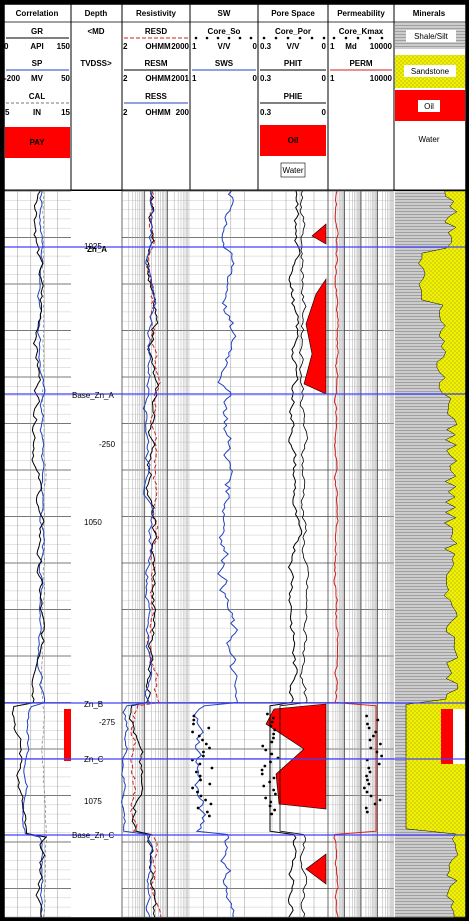  What do you see at coordinates (429, 13) in the screenshot?
I see `track-title-minerals: Minerals` at bounding box center [429, 13].